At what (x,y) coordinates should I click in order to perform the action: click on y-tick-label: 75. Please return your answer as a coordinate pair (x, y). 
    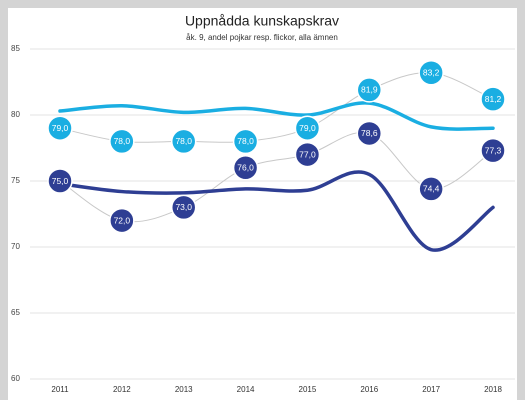
    Looking at the image, I should click on (15, 180).